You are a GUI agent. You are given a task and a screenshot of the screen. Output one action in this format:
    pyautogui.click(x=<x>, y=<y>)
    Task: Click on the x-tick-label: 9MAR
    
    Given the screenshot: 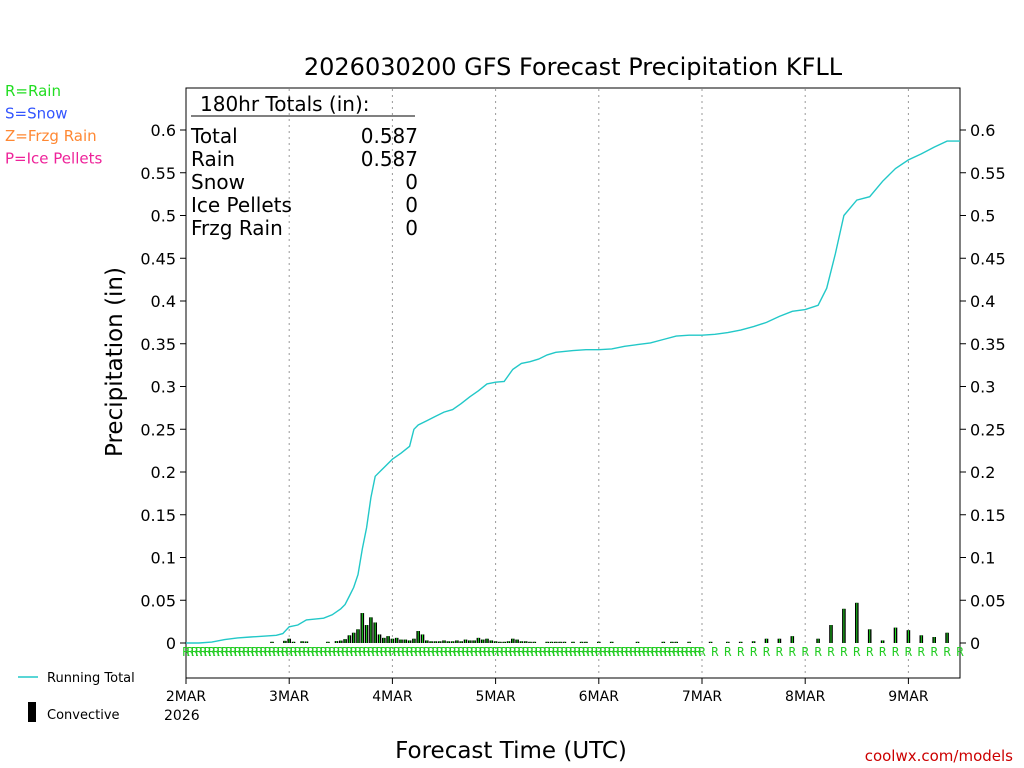 What is the action you would take?
    pyautogui.click(x=908, y=697)
    